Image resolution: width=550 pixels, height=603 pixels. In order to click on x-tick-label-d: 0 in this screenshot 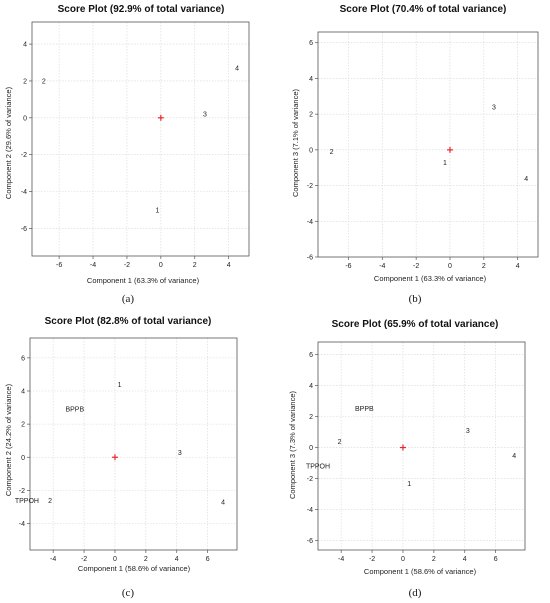, I will do `click(403, 559)`.